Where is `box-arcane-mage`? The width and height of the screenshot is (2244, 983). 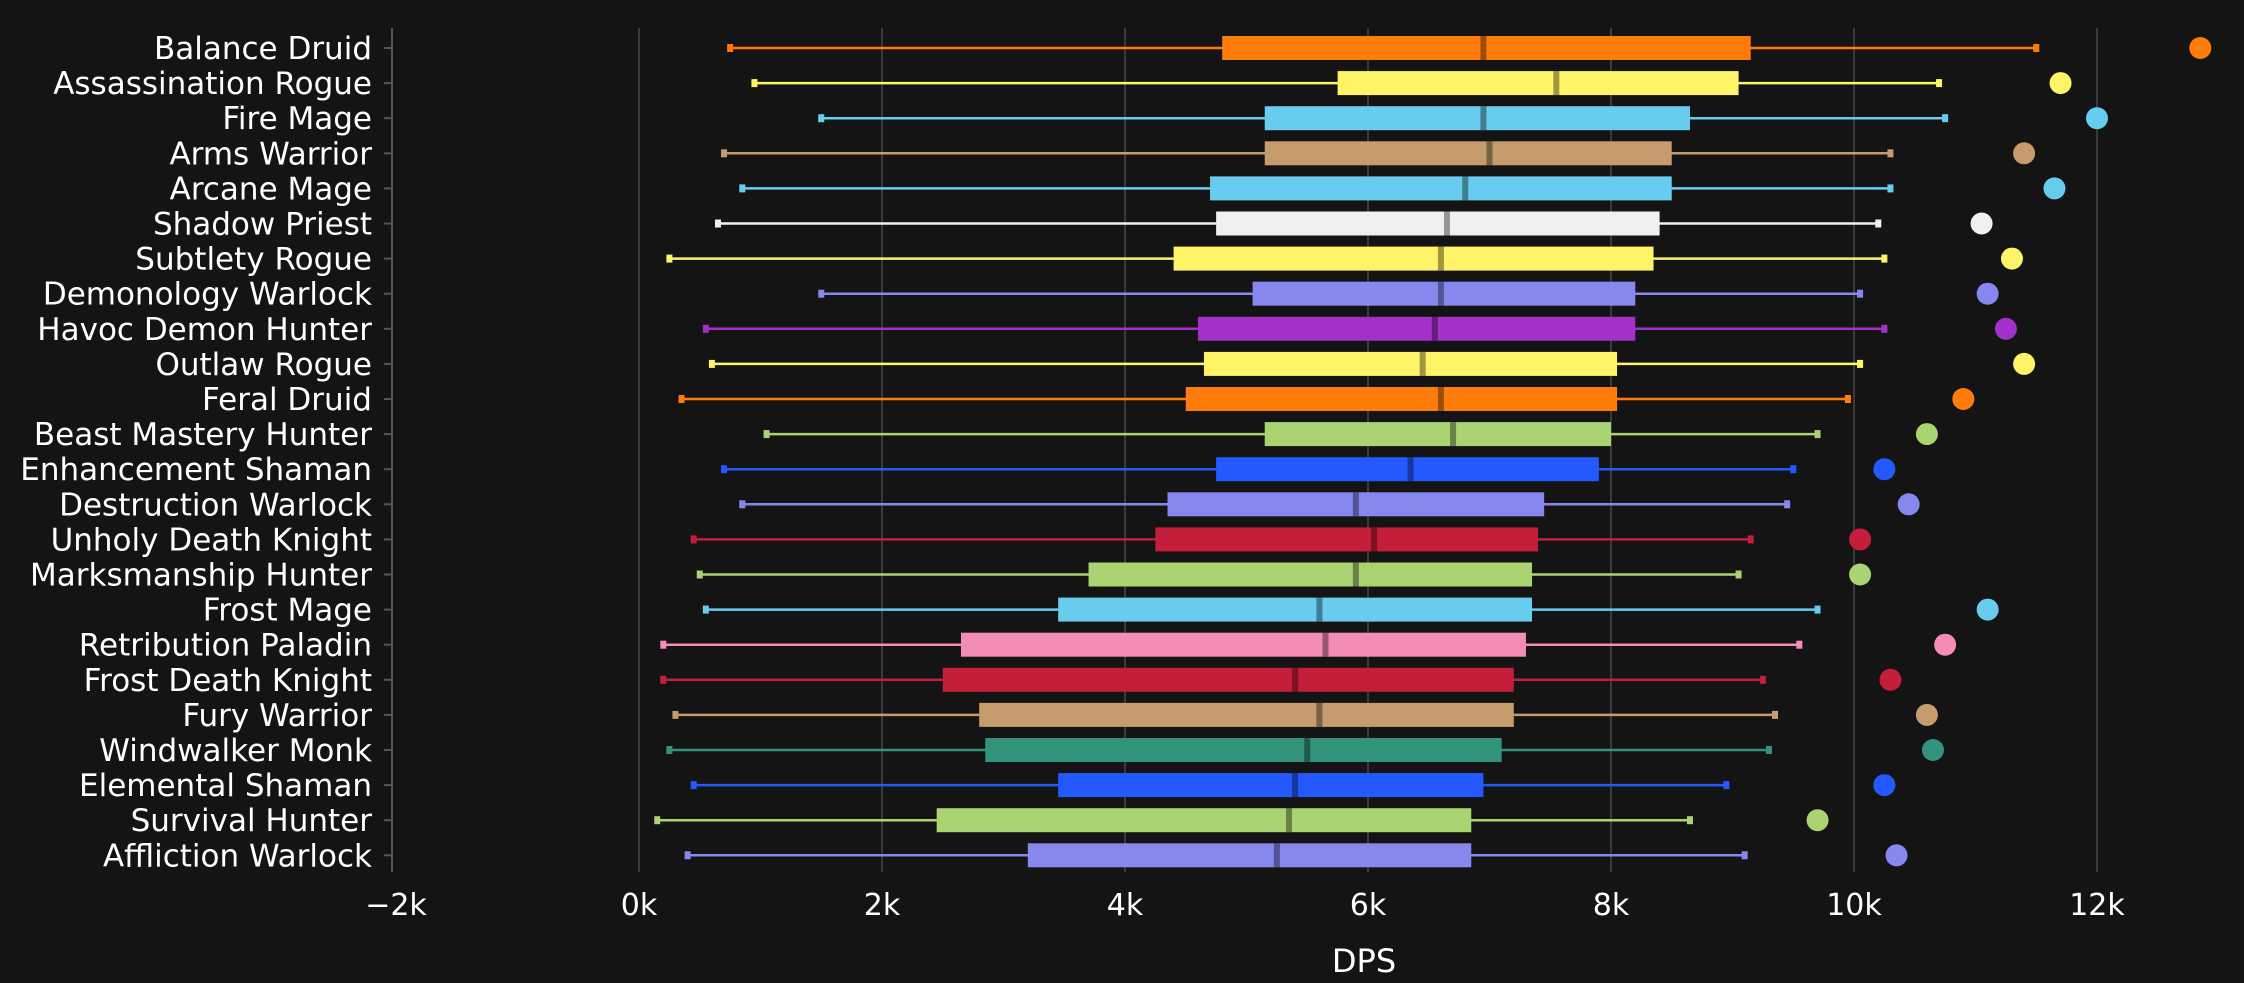 box-arcane-mage is located at coordinates (1402, 188).